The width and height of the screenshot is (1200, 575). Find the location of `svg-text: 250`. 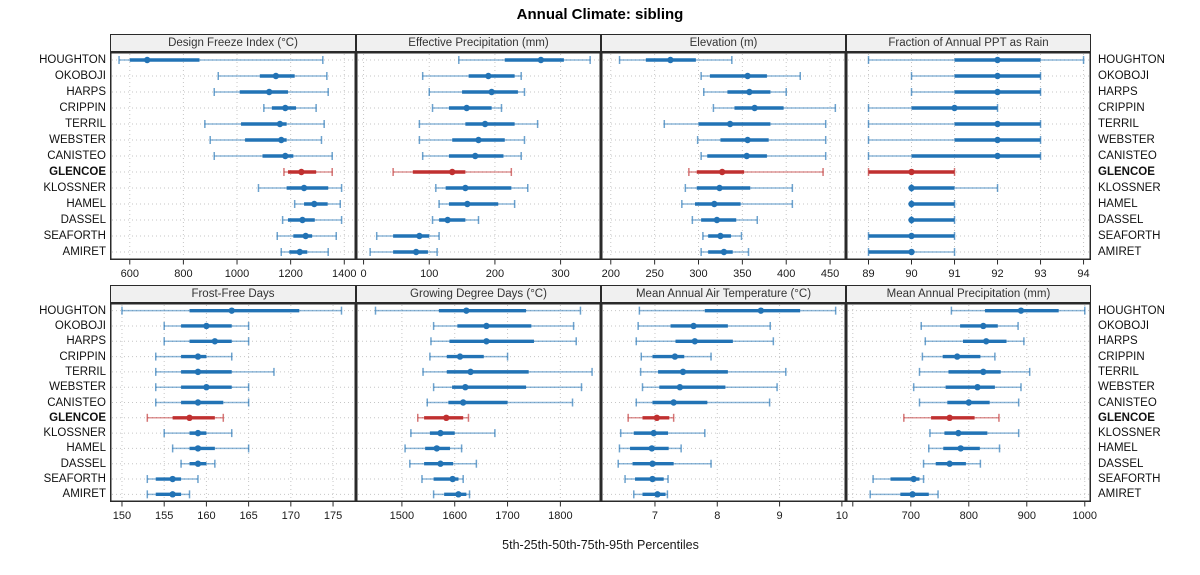

svg-text: 250 is located at coordinates (654, 274).